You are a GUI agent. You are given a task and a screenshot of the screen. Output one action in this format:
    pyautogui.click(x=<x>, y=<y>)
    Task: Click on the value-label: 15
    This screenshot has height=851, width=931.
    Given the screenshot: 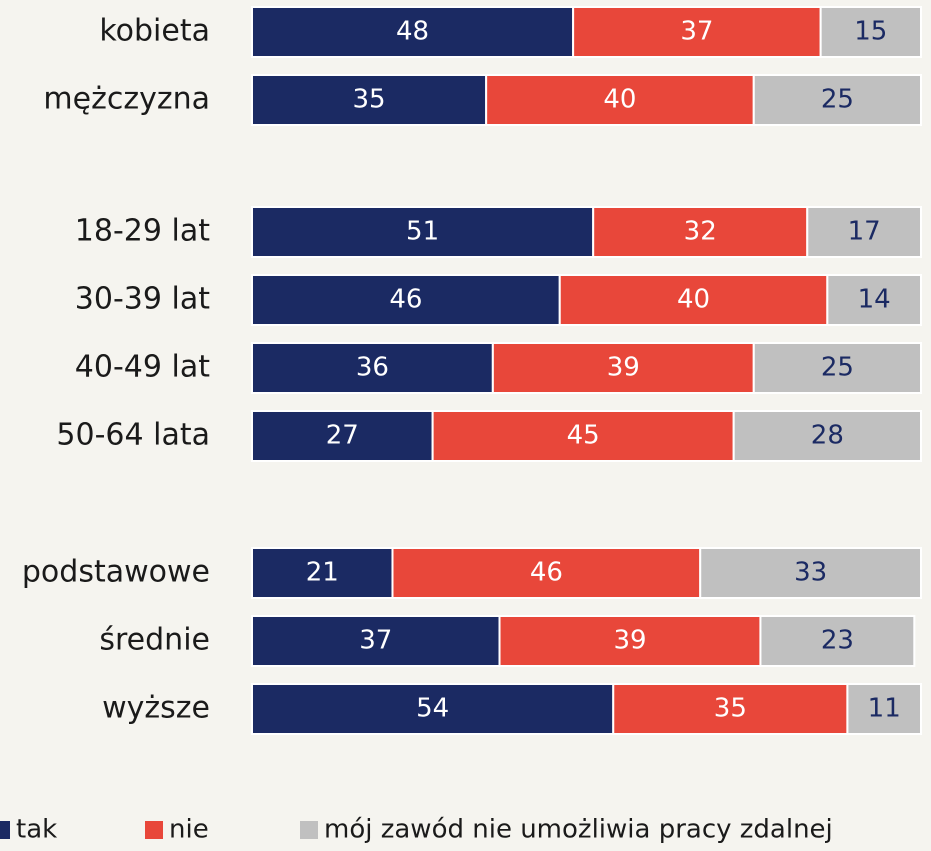 What is the action you would take?
    pyautogui.click(x=870, y=32)
    